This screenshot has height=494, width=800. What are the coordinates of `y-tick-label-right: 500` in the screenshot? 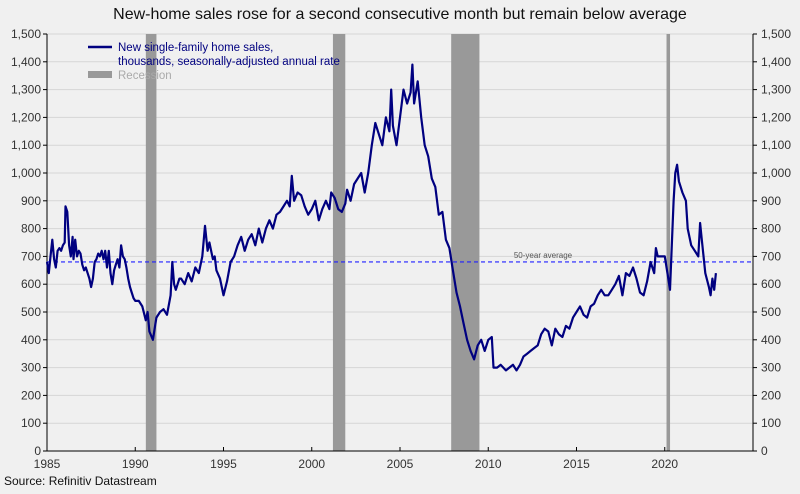 It's located at (771, 312).